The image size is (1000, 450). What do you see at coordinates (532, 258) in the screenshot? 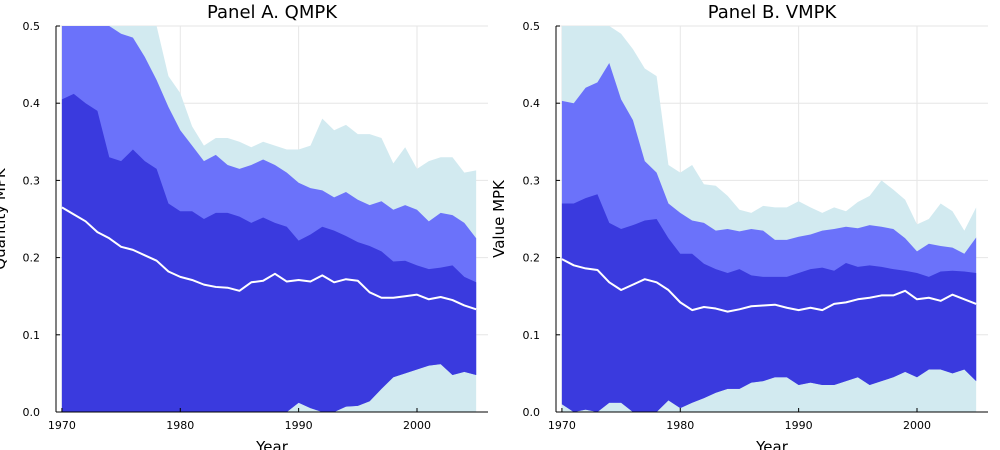
I see `panel-b-y-tick-label: 0.2` at bounding box center [532, 258].